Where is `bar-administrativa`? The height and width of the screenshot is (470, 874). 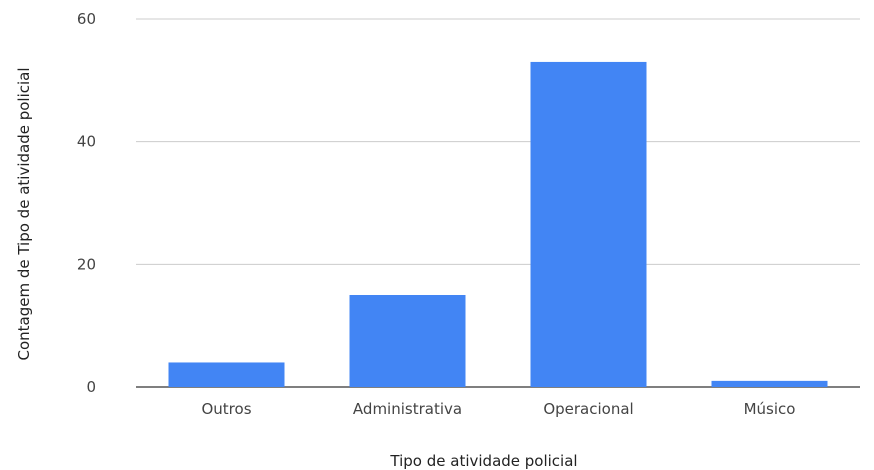
bar-administrativa is located at coordinates (408, 341).